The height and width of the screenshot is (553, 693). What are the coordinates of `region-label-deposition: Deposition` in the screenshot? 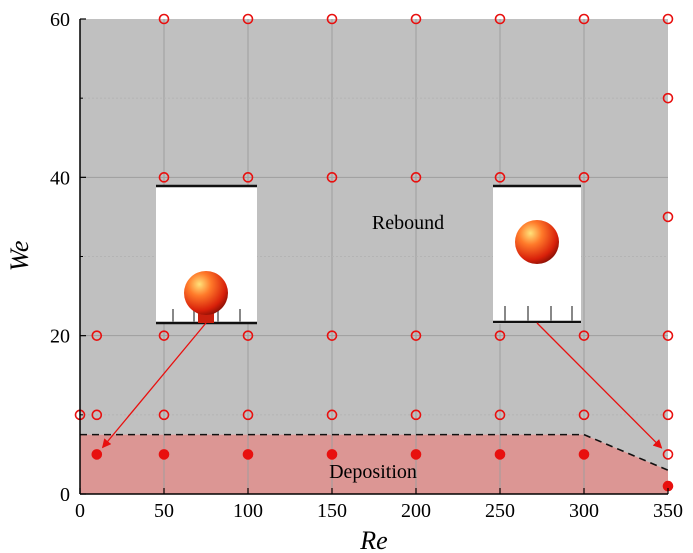 It's located at (373, 472).